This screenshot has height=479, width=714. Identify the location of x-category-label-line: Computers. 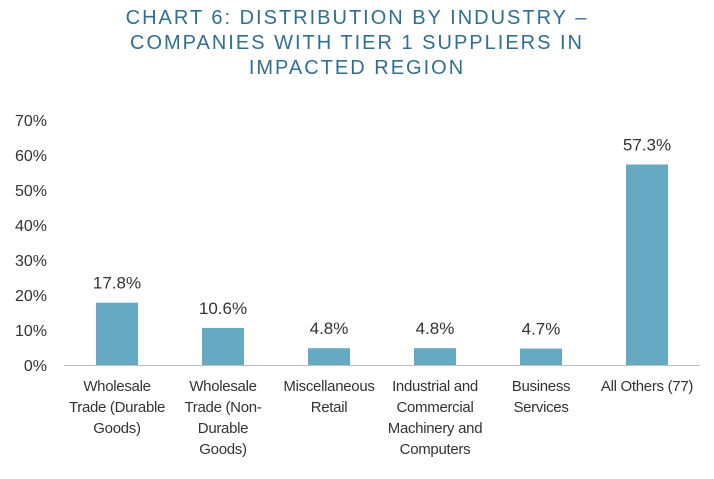
(435, 449).